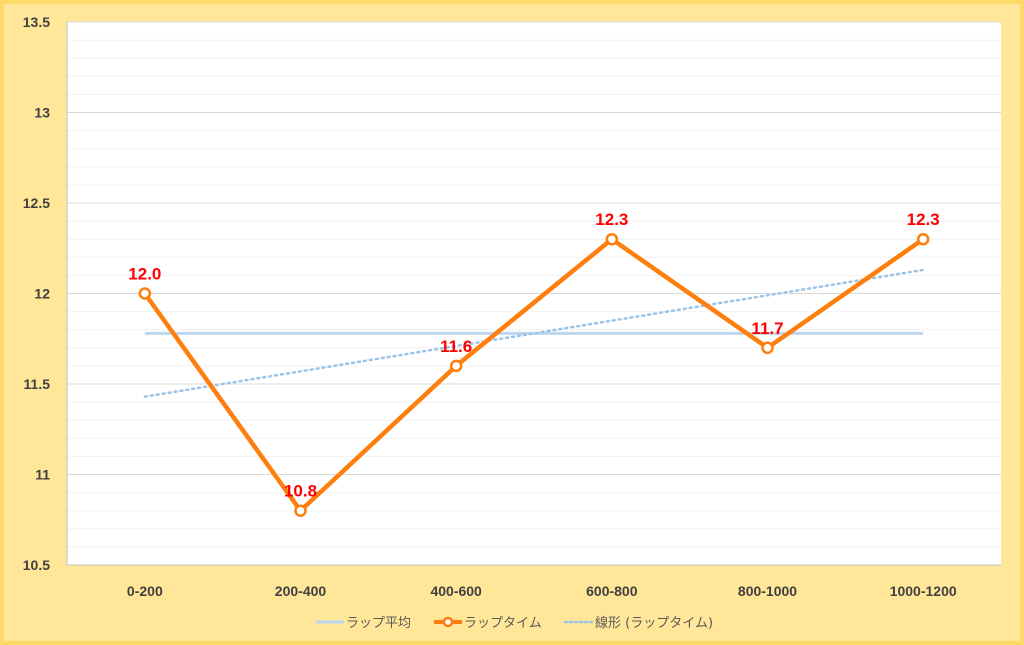 The image size is (1024, 645). I want to click on y-tick-label: 13, so click(42, 113).